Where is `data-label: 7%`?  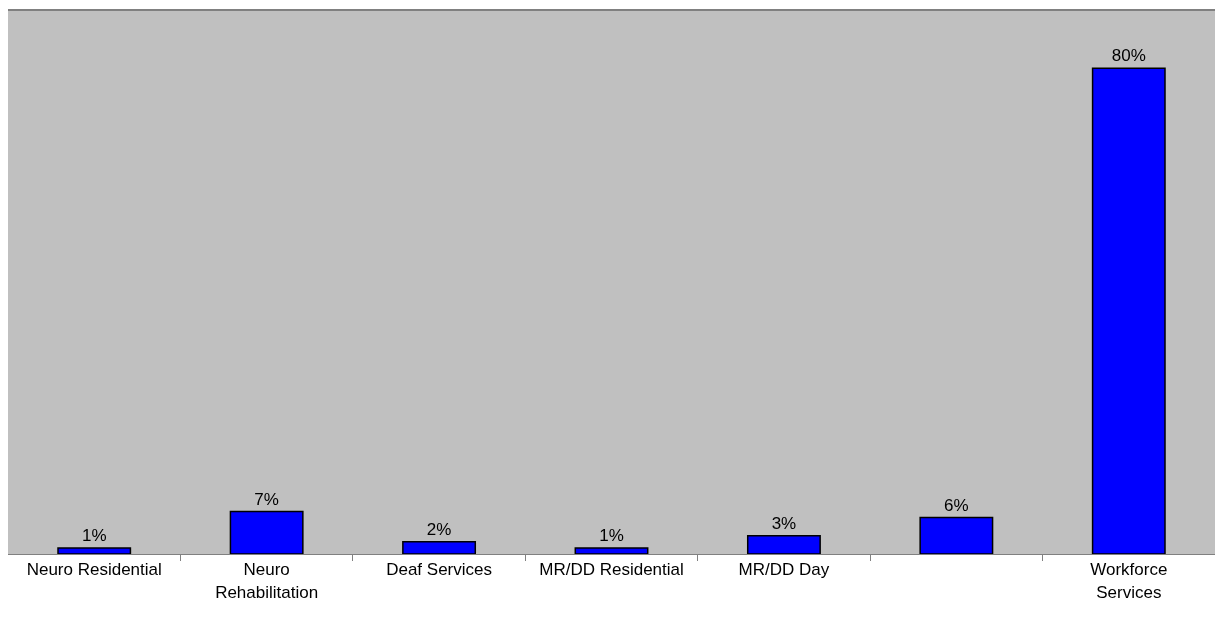 data-label: 7% is located at coordinates (266, 499).